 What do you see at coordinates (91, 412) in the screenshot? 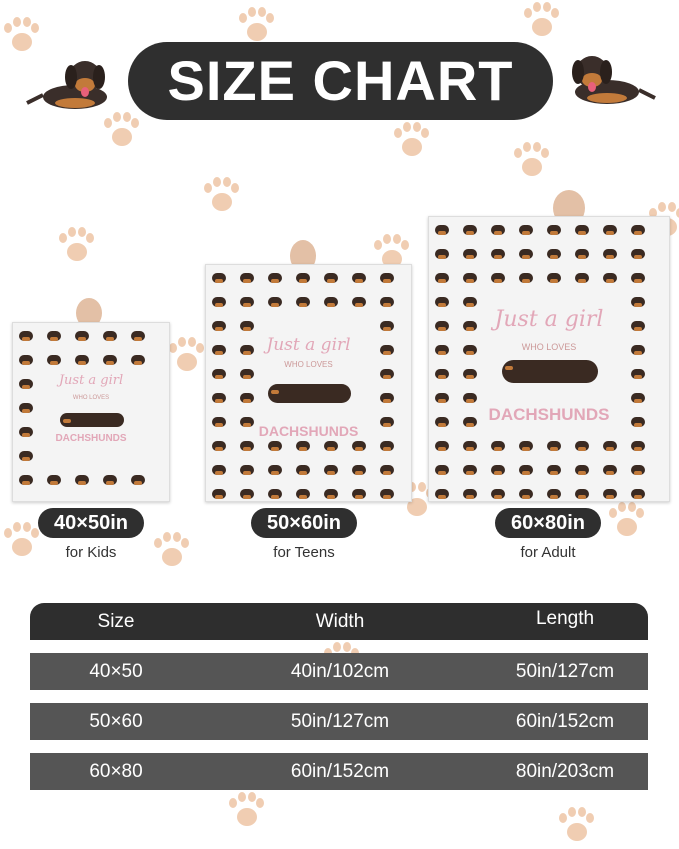
I see `blanket-kids: Just a girl WHO LOVES DACHSHUNDS` at bounding box center [91, 412].